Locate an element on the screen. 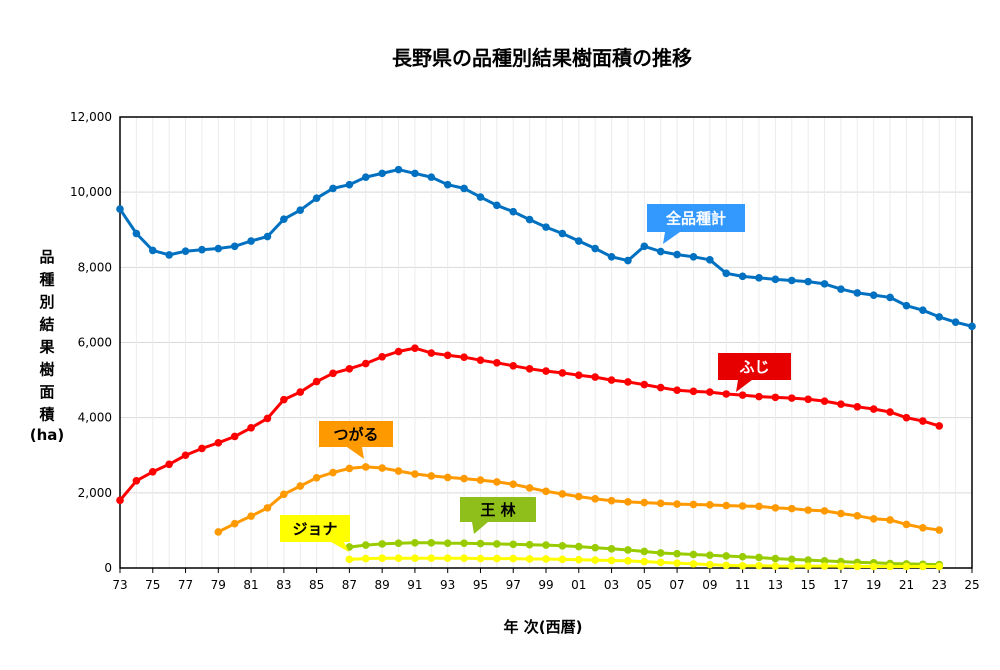 The height and width of the screenshot is (670, 1000). x-tick-label: 89 is located at coordinates (382, 585).